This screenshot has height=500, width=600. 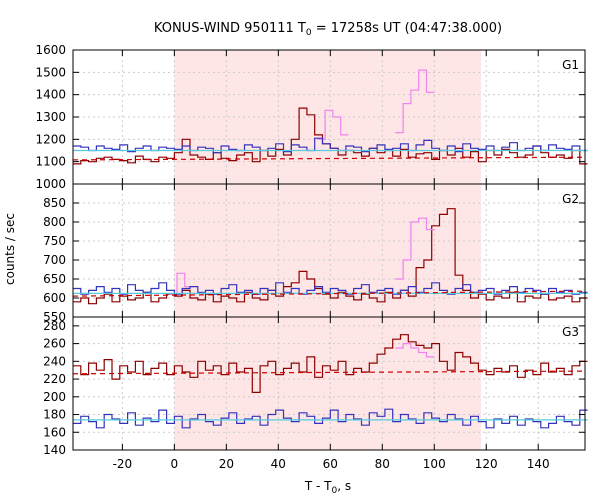 What do you see at coordinates (570, 199) in the screenshot?
I see `panel-label: G2` at bounding box center [570, 199].